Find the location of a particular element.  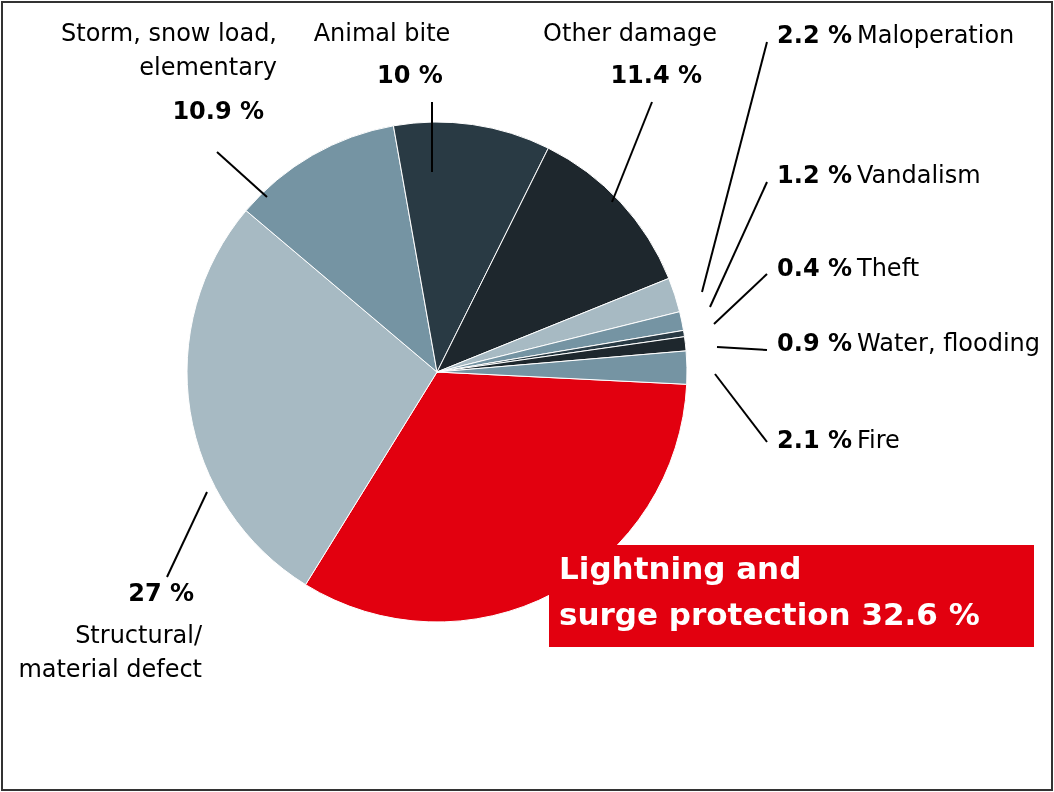

slice-label: Lightning and surge protection 32.6 % is located at coordinates (769, 591).